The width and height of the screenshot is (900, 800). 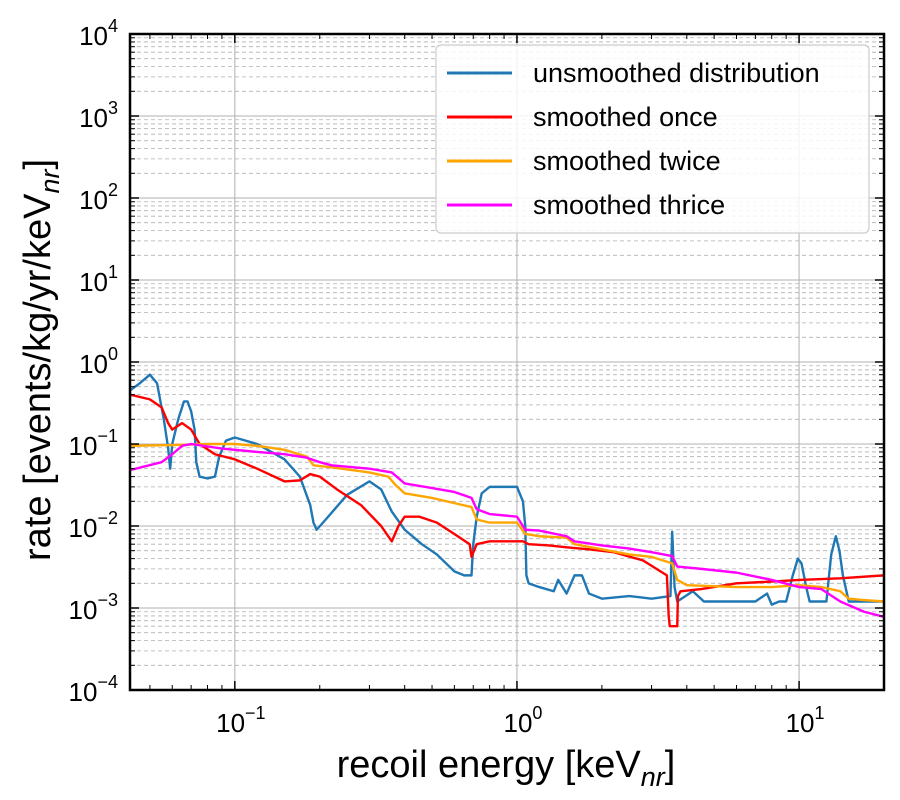 I want to click on y-tick-label: 10¹, so click(x=98, y=279).